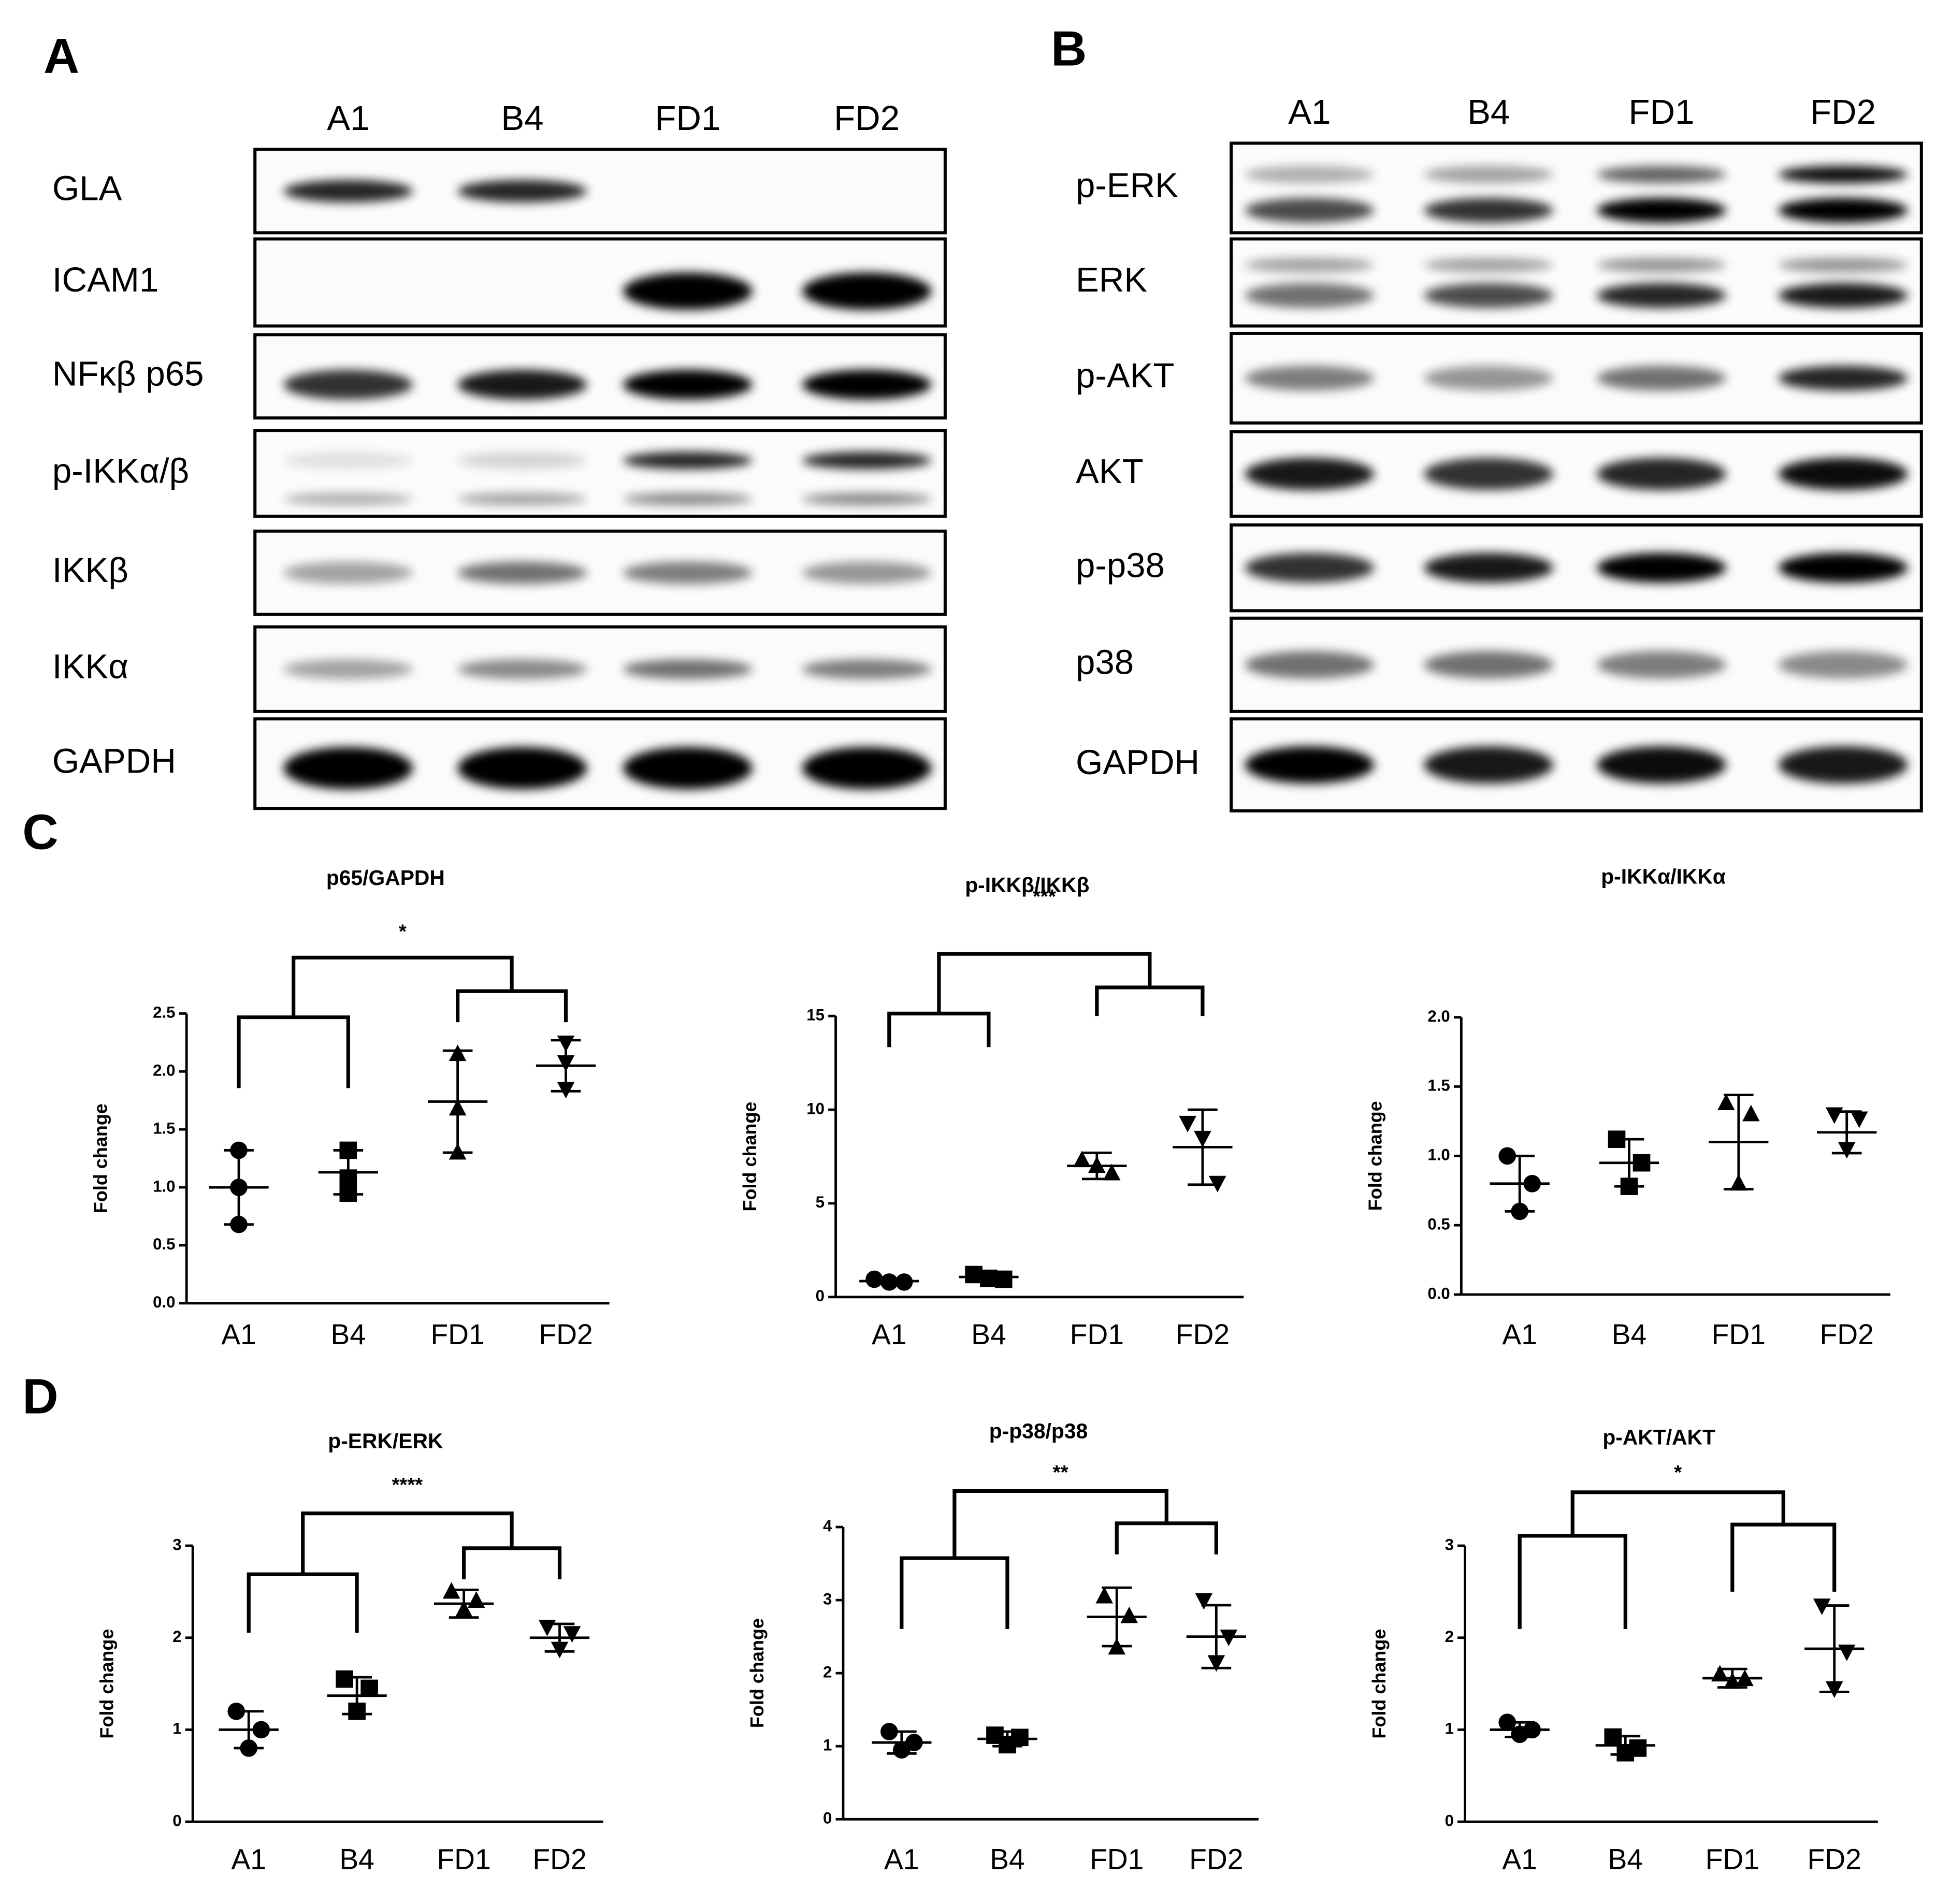 This screenshot has height=1904, width=1950. I want to click on y-tick-label: 2, so click(1449, 1636).